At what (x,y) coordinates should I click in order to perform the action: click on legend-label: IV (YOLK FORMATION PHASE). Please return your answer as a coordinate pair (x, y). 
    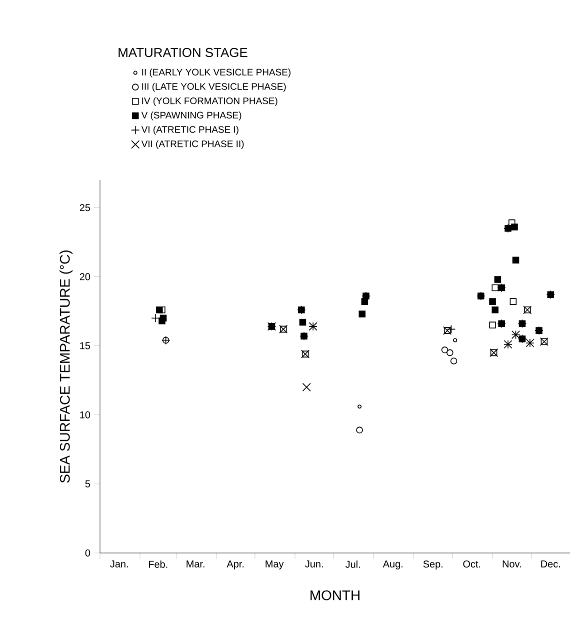
    Looking at the image, I should click on (210, 101).